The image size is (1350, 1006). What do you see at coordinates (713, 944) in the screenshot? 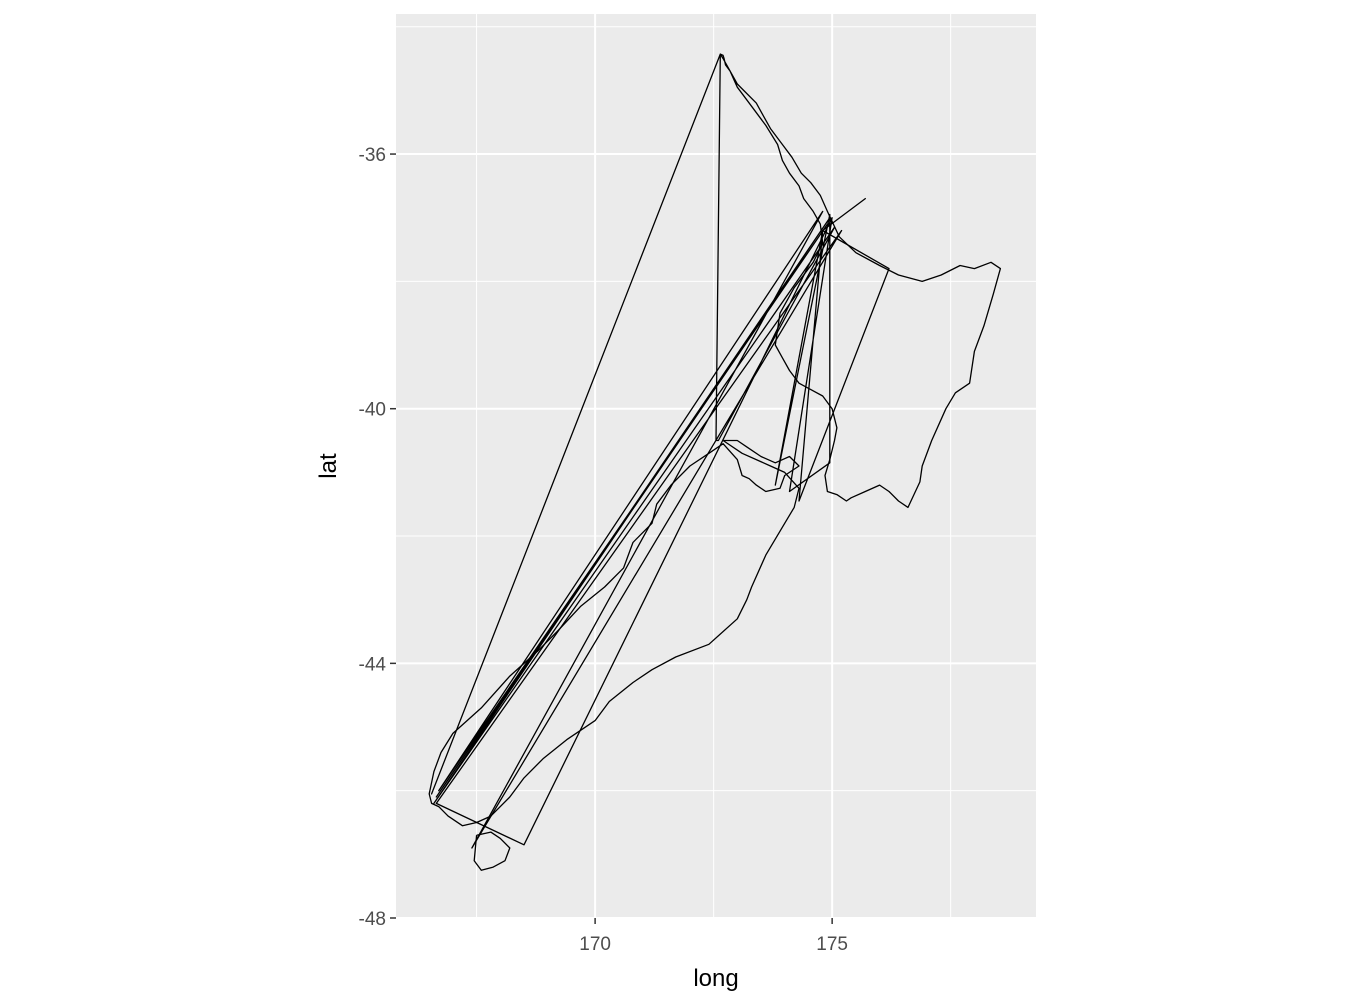
I see `x-axis-tick-labels: 170 175` at bounding box center [713, 944].